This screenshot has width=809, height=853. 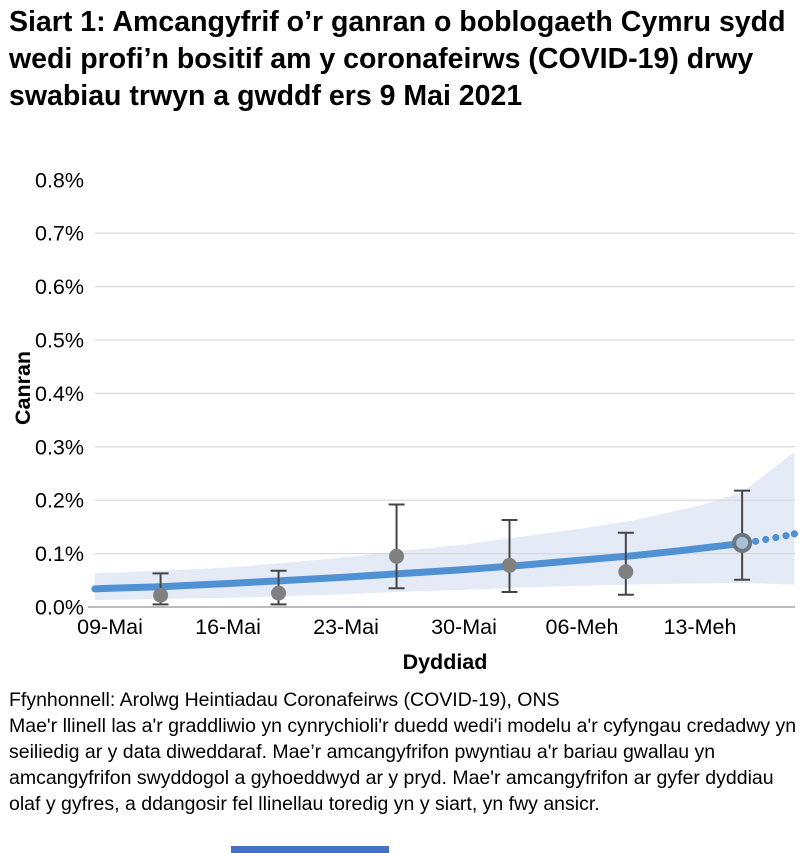 I want to click on data-point-open, so click(x=742, y=542).